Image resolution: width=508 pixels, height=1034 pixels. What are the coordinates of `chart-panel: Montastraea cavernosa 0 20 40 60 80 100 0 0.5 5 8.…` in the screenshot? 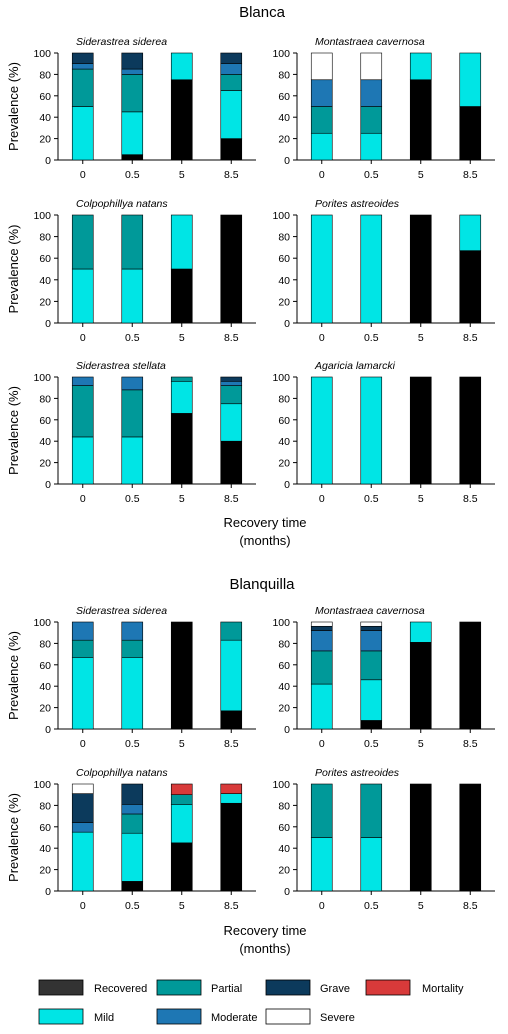 It's located at (383, 108).